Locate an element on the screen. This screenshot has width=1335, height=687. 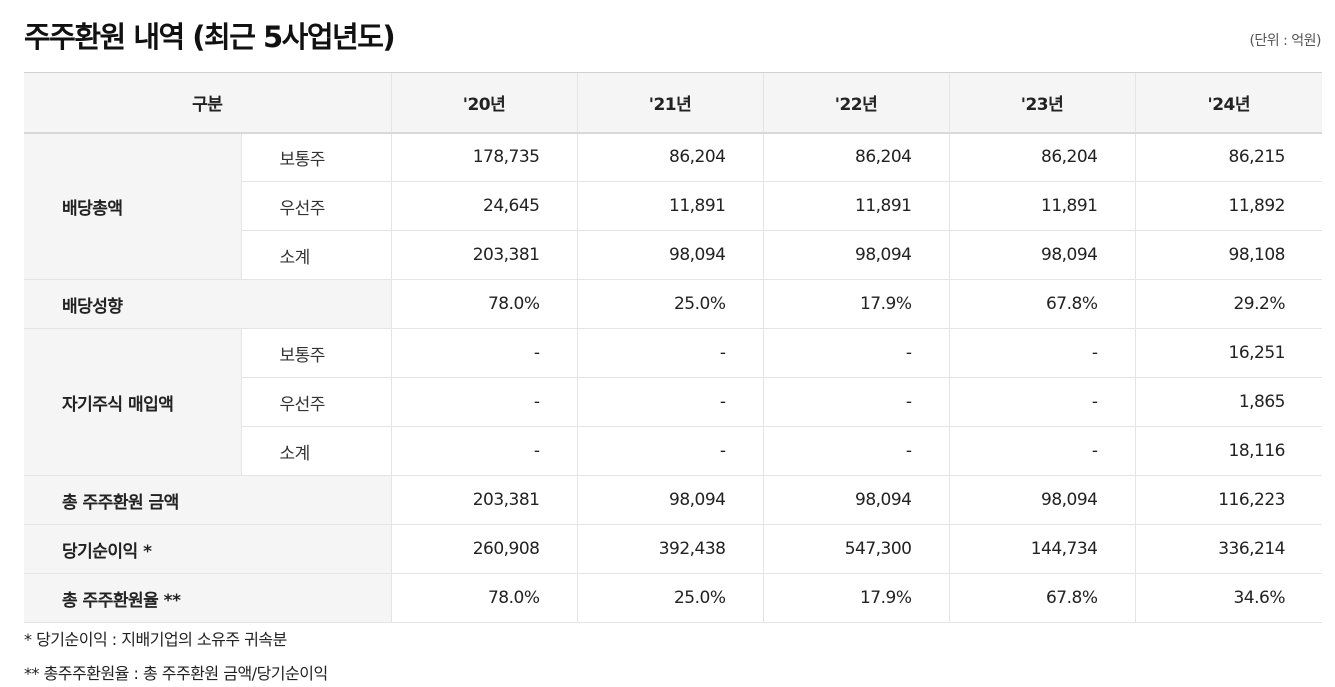
table-cell: 1,865 is located at coordinates (1228, 402).